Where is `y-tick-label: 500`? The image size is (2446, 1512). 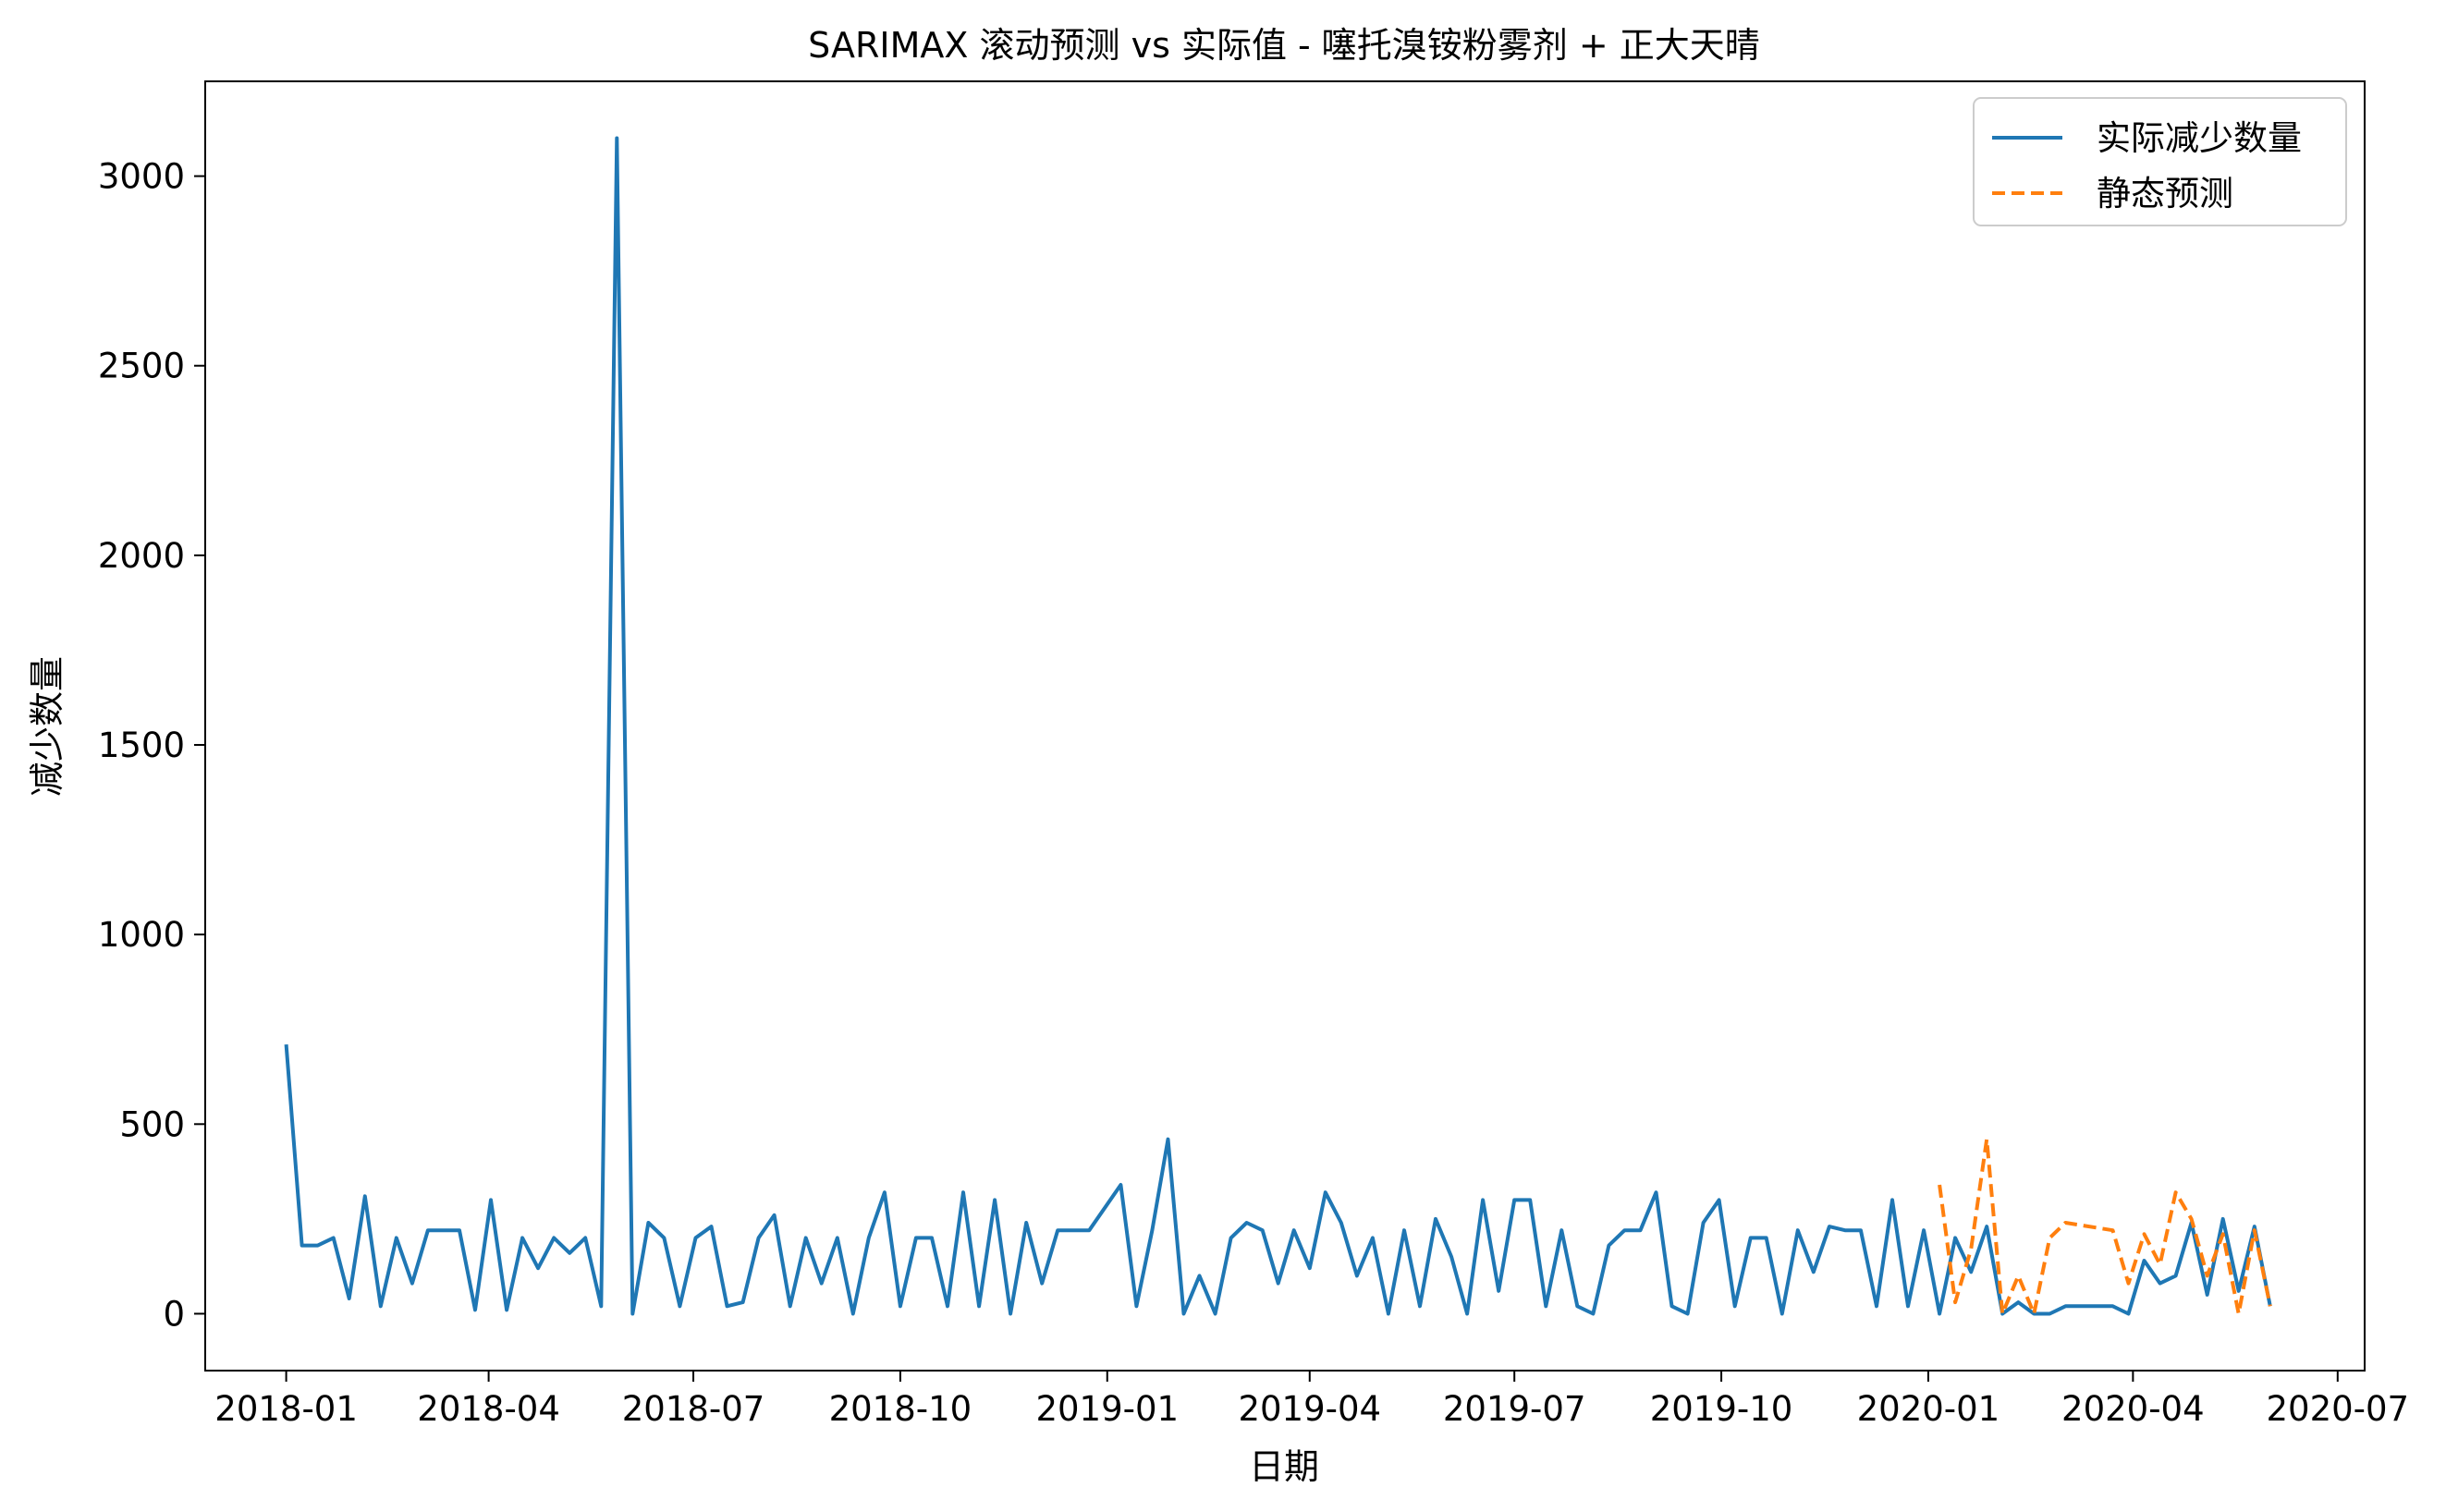 y-tick-label: 500 is located at coordinates (152, 1124).